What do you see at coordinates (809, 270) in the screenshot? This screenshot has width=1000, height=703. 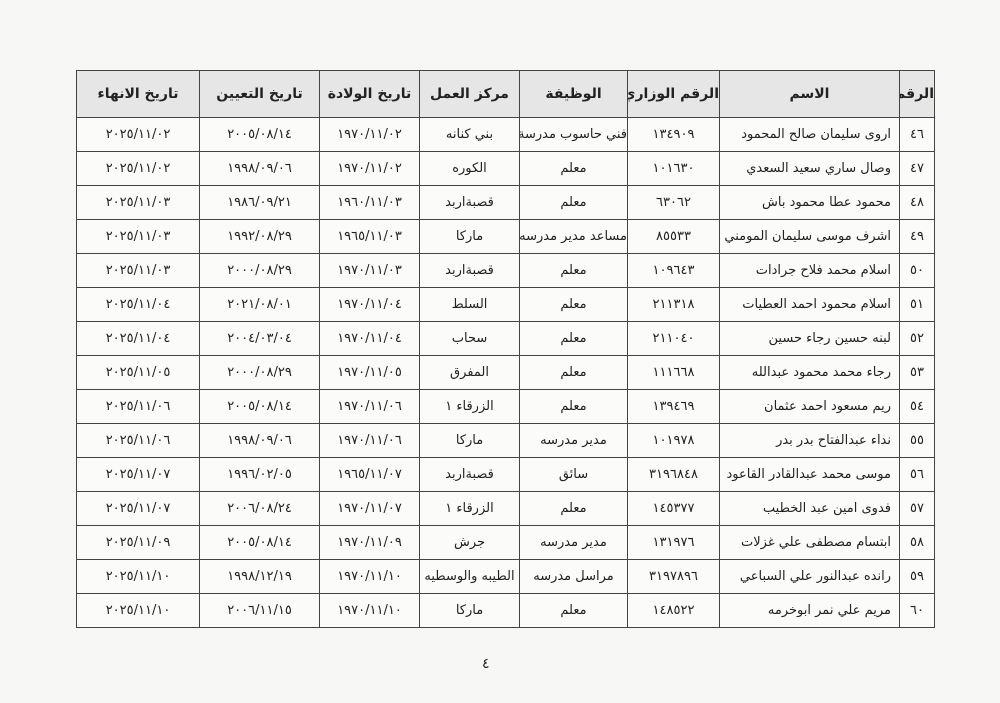 I see `cell-name: اسلام محمد فلاح جرادات` at bounding box center [809, 270].